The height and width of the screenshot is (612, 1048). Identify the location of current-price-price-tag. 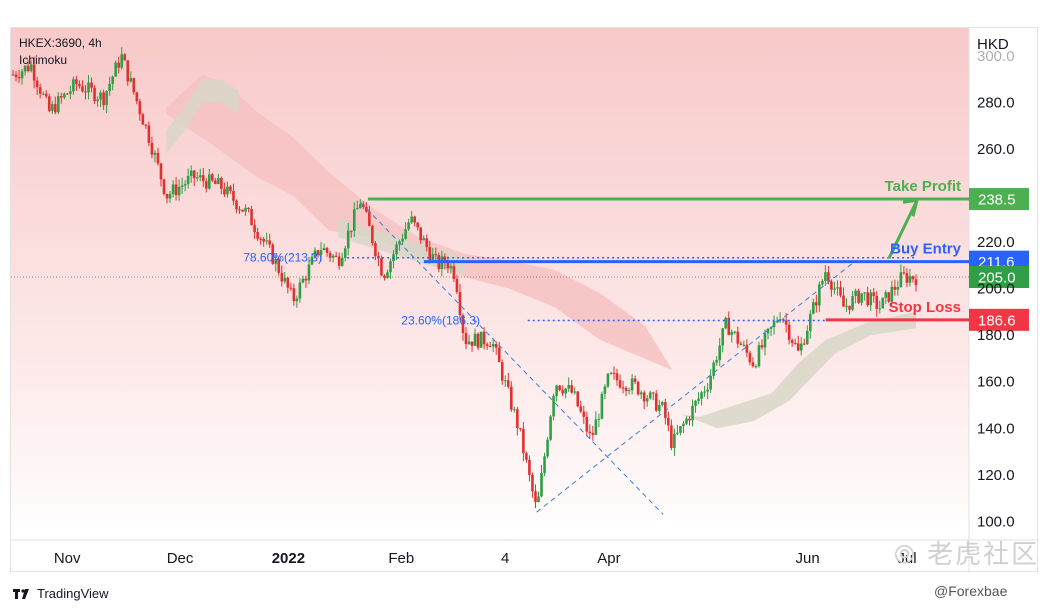
(999, 277).